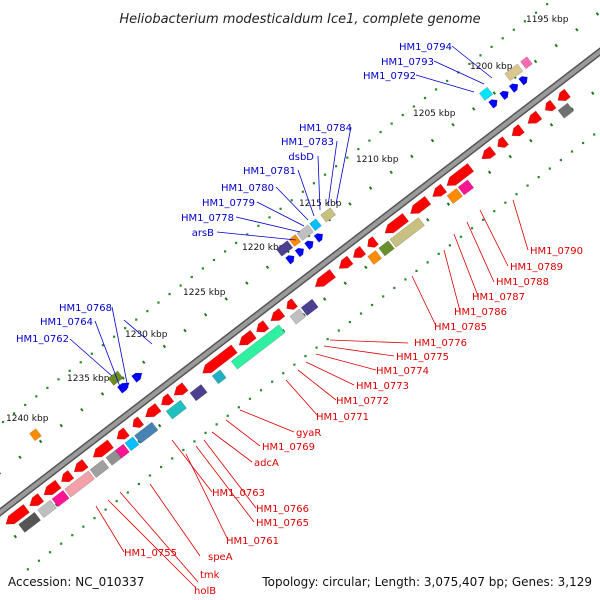 This screenshot has height=600, width=600. Describe the element at coordinates (76, 582) in the screenshot. I see `accession-text: Accession: NC_010337` at that location.